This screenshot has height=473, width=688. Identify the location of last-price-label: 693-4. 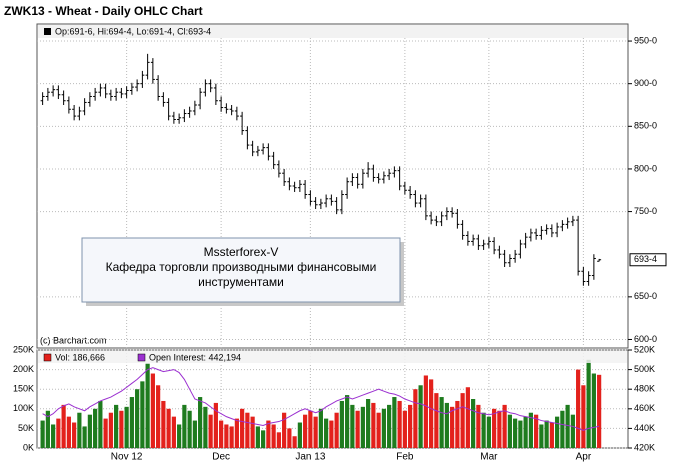
(645, 259).